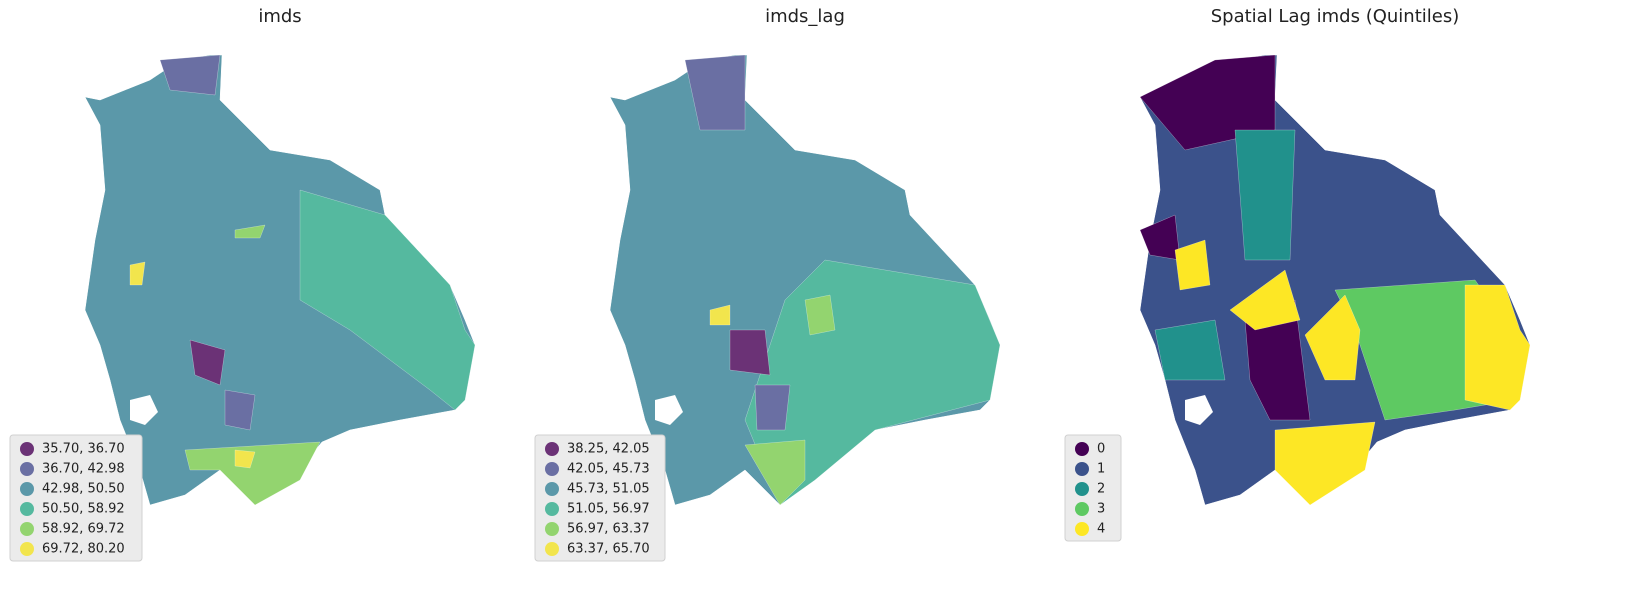 The height and width of the screenshot is (596, 1639). What do you see at coordinates (608, 449) in the screenshot?
I see `legend-label: 38.25, 42.05` at bounding box center [608, 449].